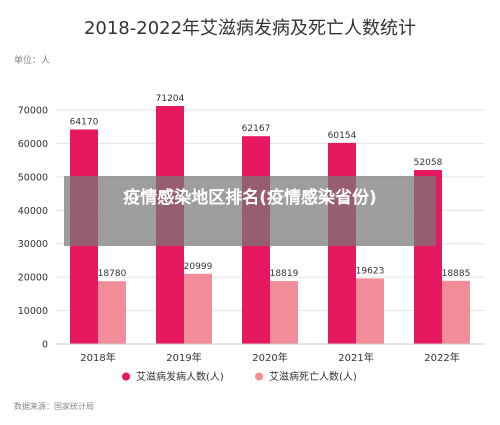 The height and width of the screenshot is (425, 500). I want to click on legend-label: 艾滋病死亡人数(人), so click(313, 376).